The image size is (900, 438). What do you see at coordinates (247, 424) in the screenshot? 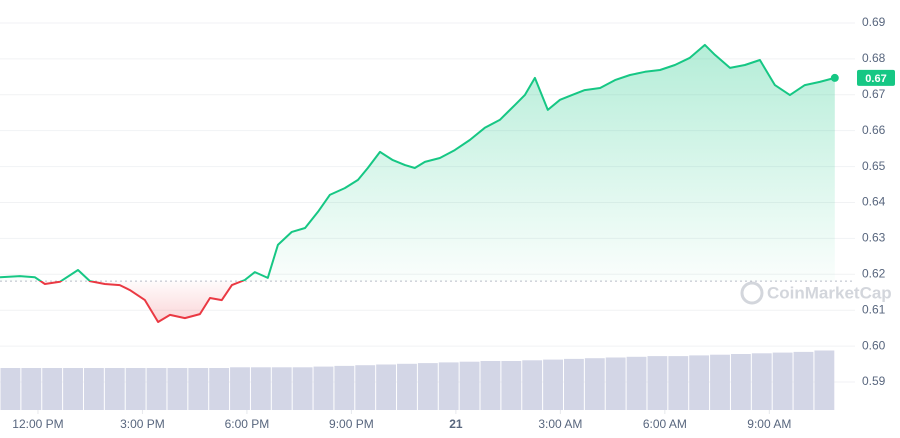
I see `x-tick-label: 6:00 PM` at bounding box center [247, 424].